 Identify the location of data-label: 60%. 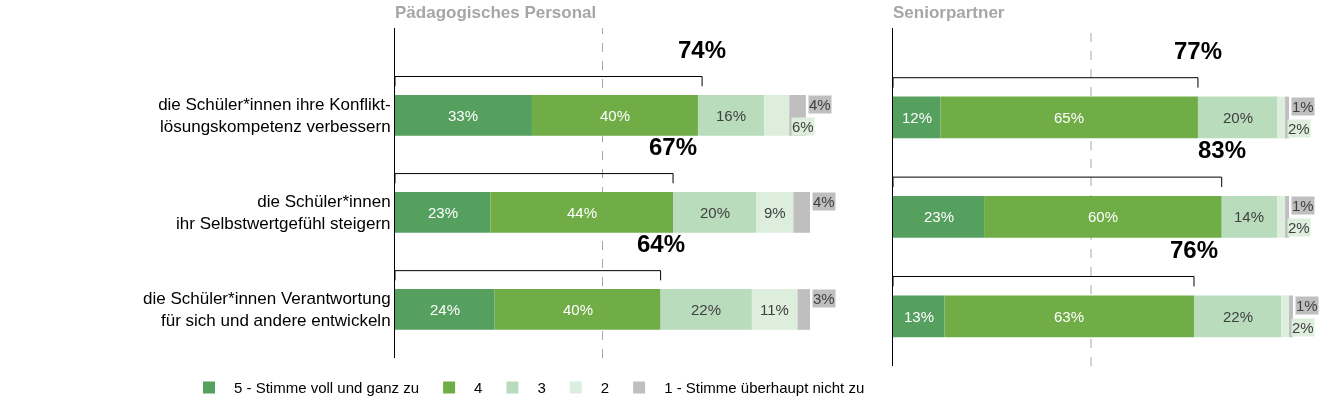
(1103, 216).